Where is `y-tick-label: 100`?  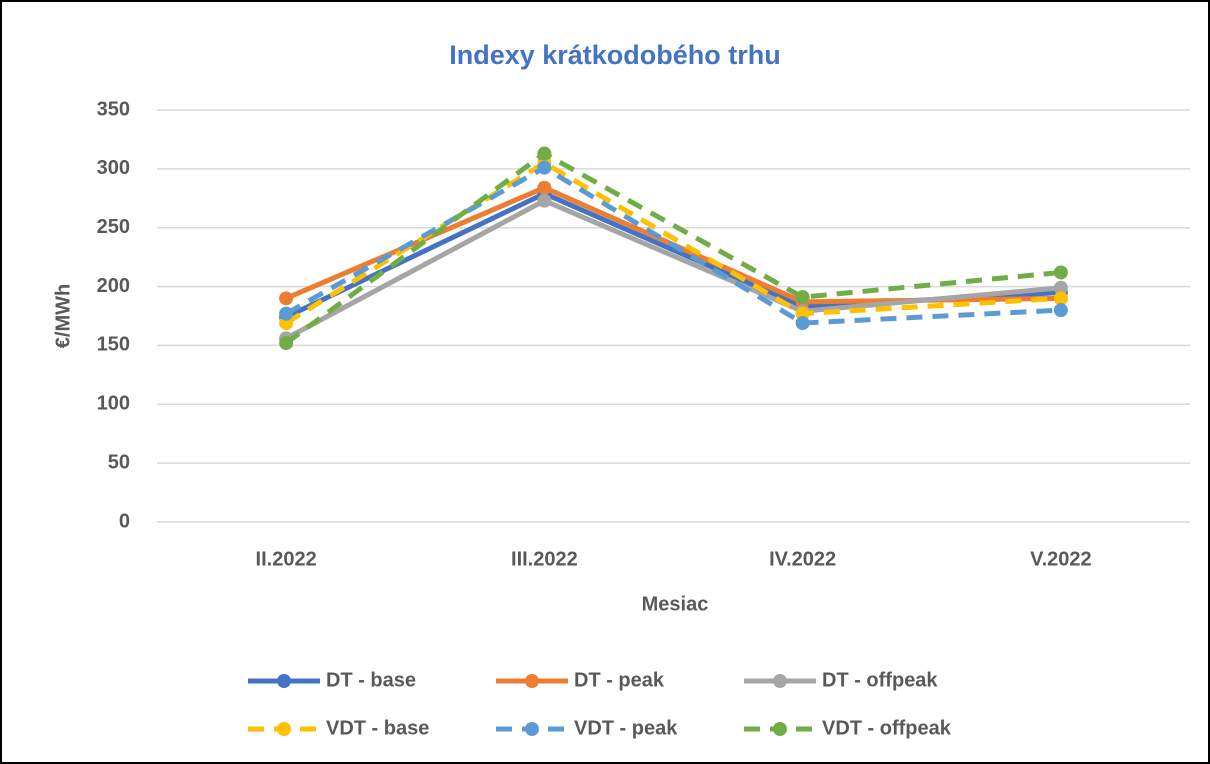 y-tick-label: 100 is located at coordinates (113, 404).